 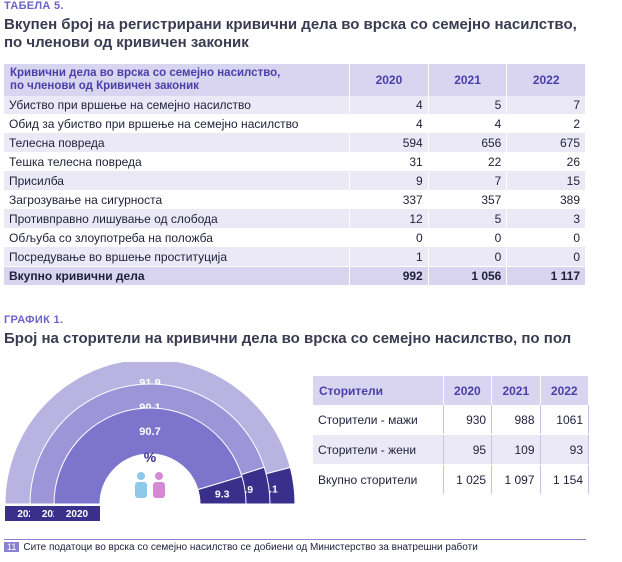 I want to click on table-row: Противправно лишување од слобода 12 5 3, so click(x=295, y=219).